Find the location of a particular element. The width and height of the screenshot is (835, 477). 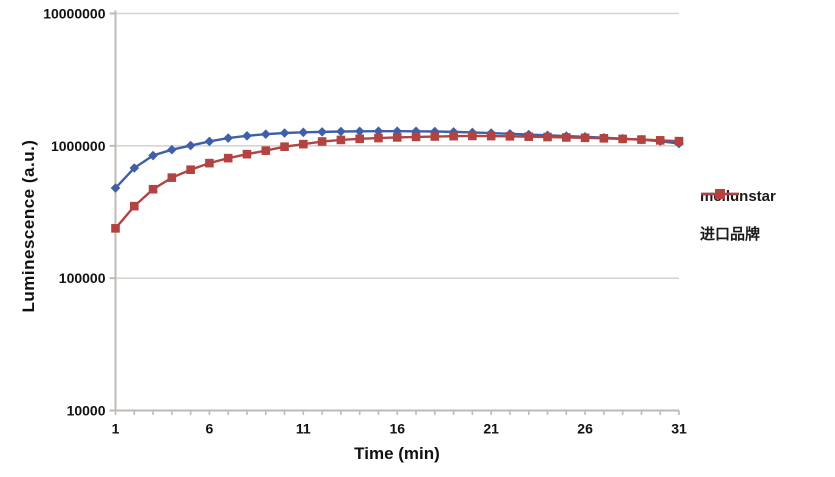

x-tick-label: 6 is located at coordinates (210, 429).